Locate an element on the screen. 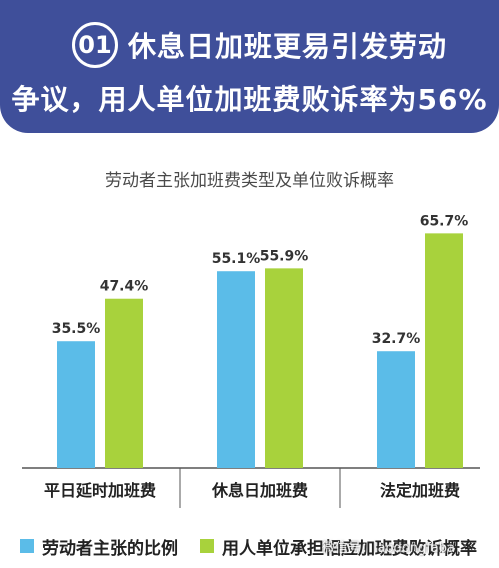  data-label: 65.7% is located at coordinates (444, 221).